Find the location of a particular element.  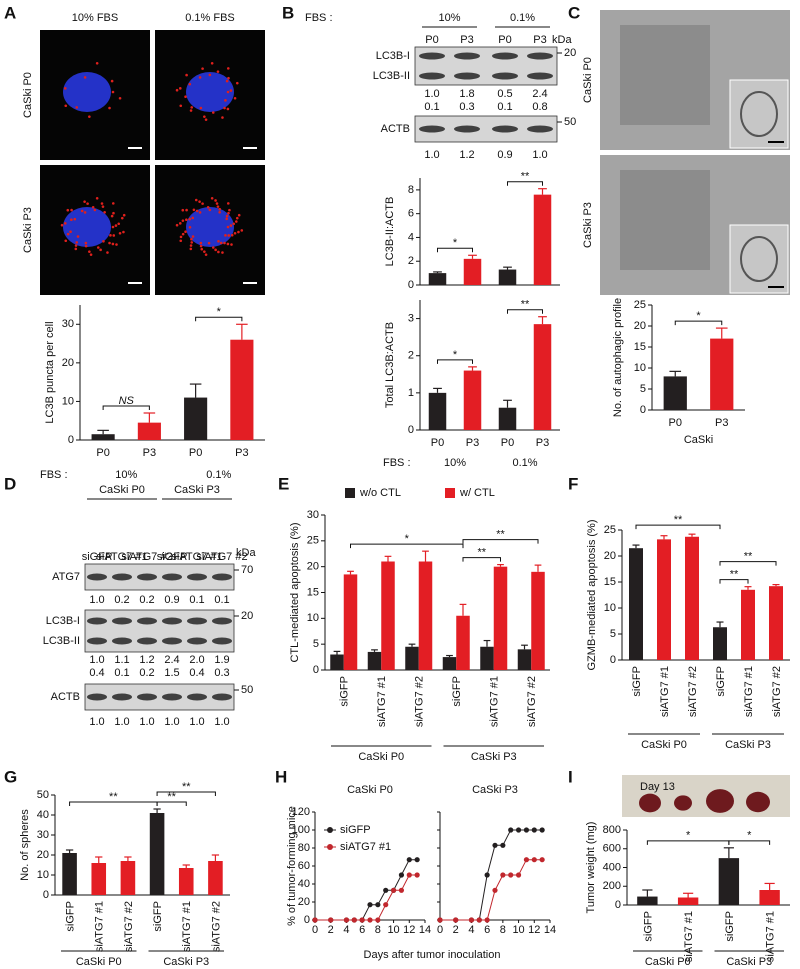

y-tick-label: 0 is located at coordinates (46, 895).